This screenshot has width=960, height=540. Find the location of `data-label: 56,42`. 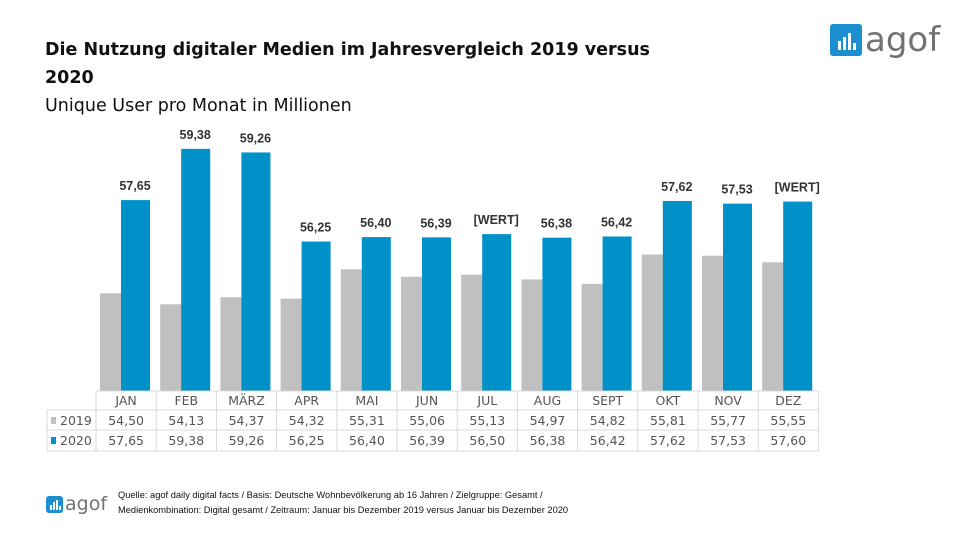

data-label: 56,42 is located at coordinates (616, 222).